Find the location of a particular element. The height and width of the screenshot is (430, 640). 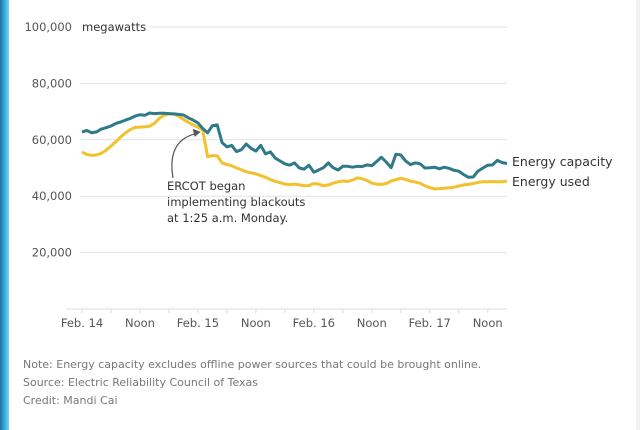

y-tick-label: 40,000 is located at coordinates (52, 196).